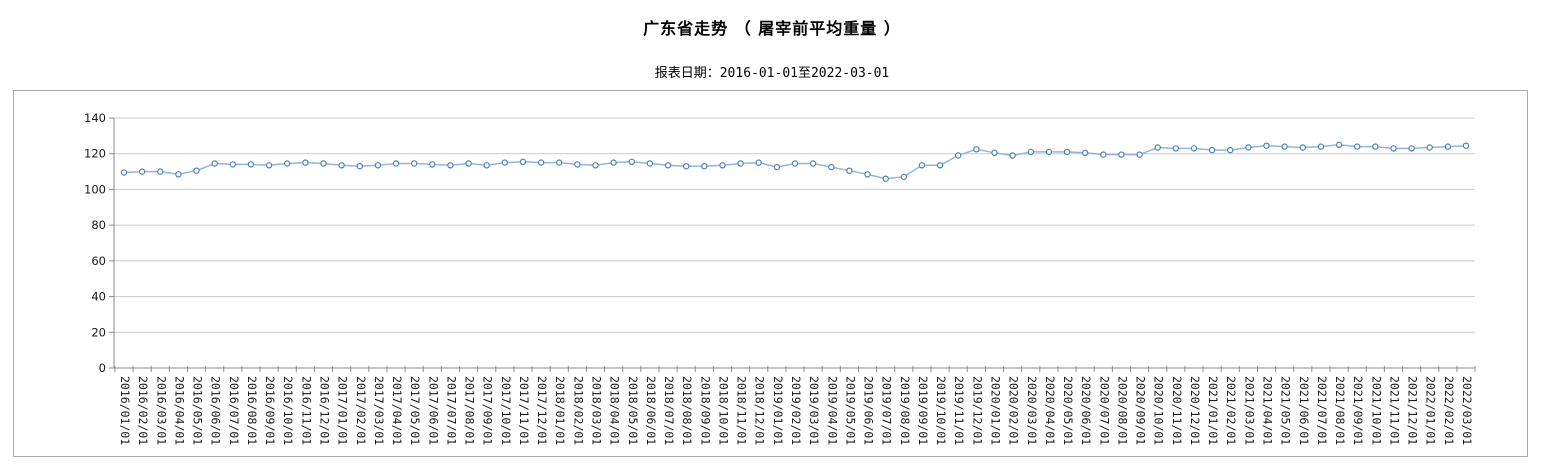 The image size is (1544, 470). I want to click on x-tick-label: 2020/11/01, so click(1177, 410).